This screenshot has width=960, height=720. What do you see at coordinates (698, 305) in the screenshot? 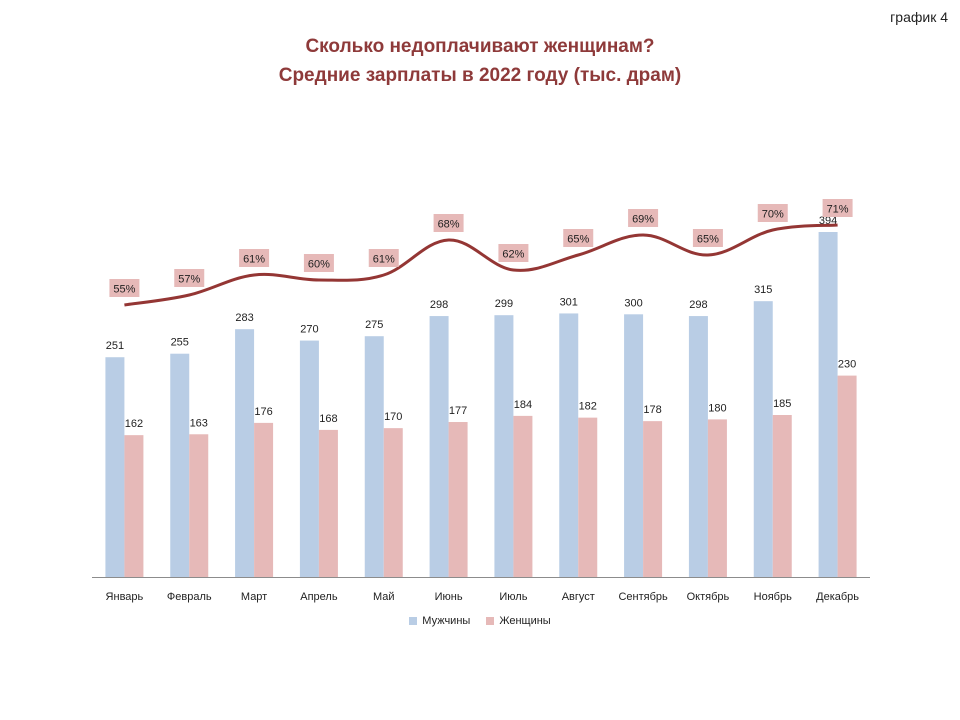
I see `data-label-men-9: 298` at bounding box center [698, 305].